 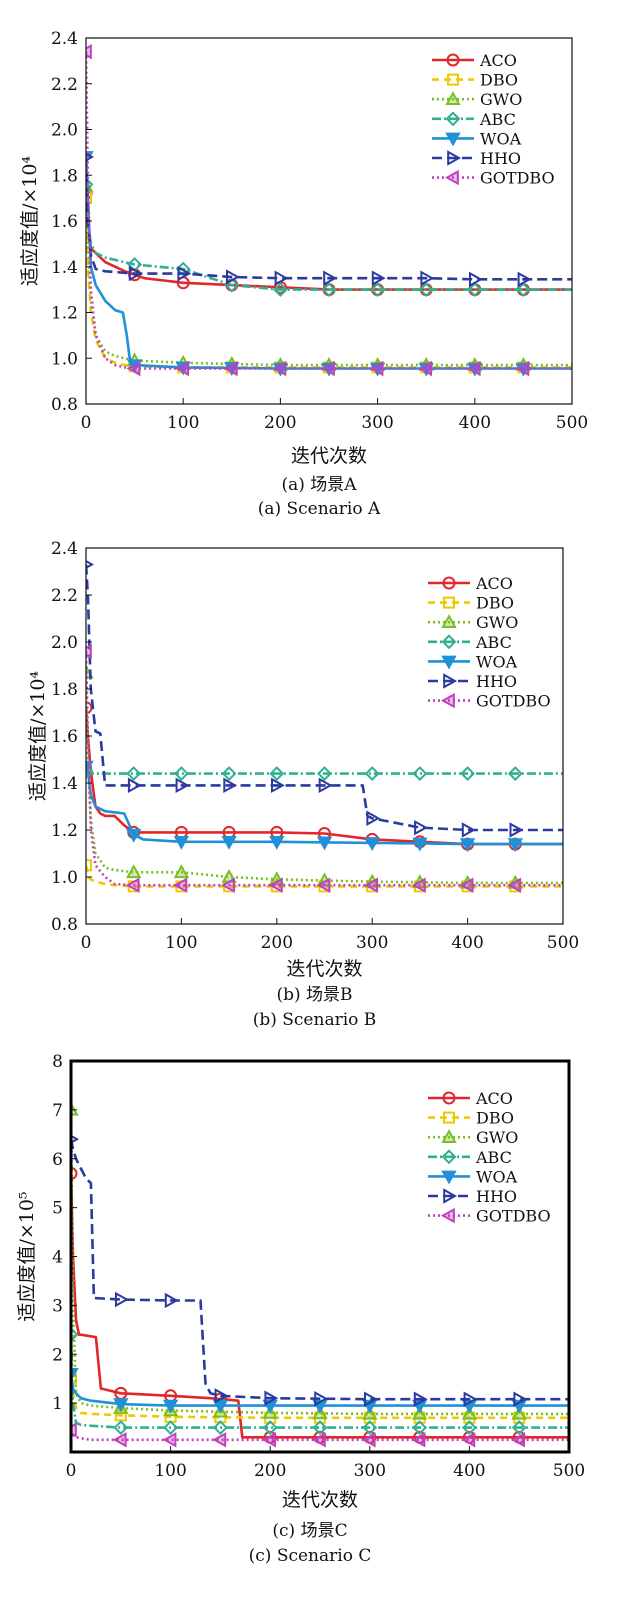 I want to click on x-tick-label: 300, so click(x=372, y=943).